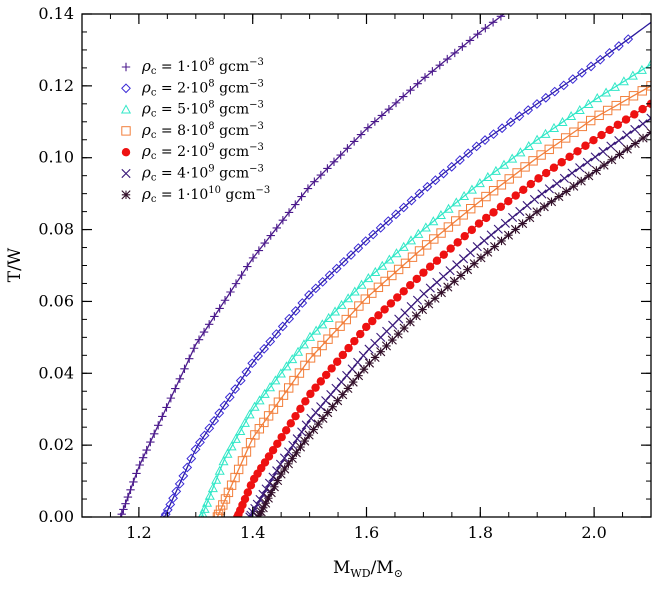  I want to click on legend-entry: ρc = 8·108 gcm−3, so click(192, 131).